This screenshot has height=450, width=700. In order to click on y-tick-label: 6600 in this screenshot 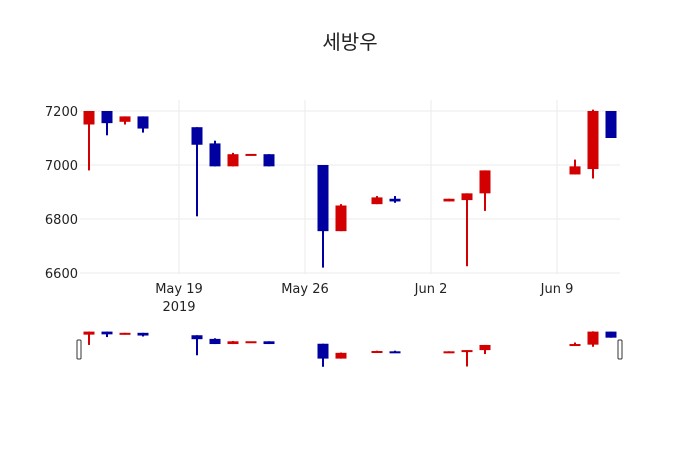, I will do `click(61, 274)`.